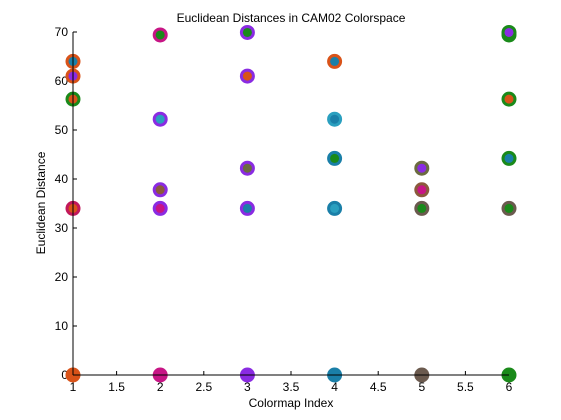  I want to click on y-tick-label: 10, so click(62, 326).